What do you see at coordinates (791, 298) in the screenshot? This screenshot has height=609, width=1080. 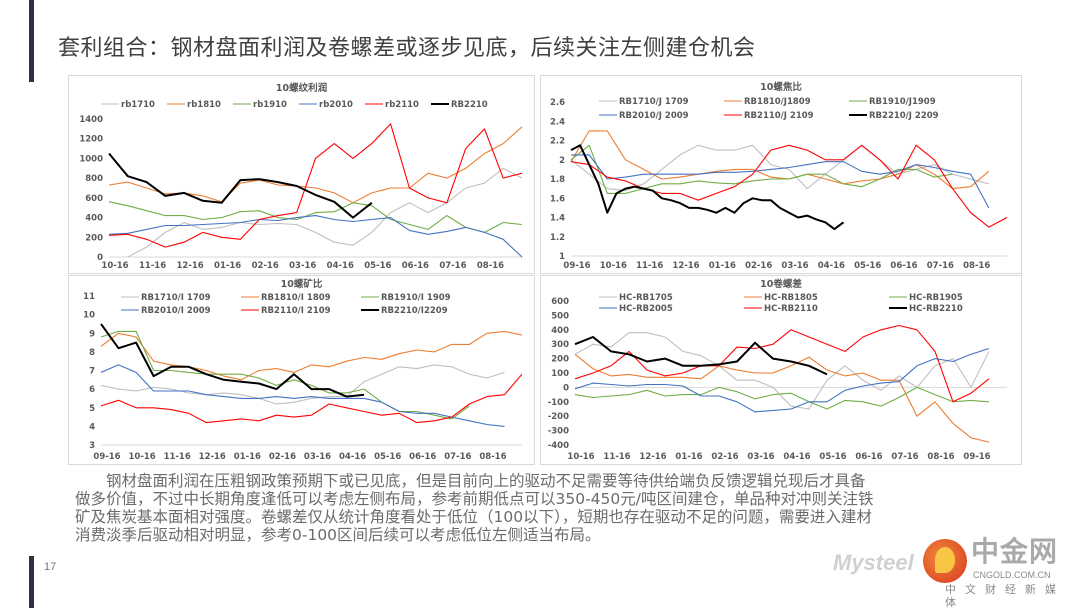 I see `legend-label: HC-RB1805` at bounding box center [791, 298].